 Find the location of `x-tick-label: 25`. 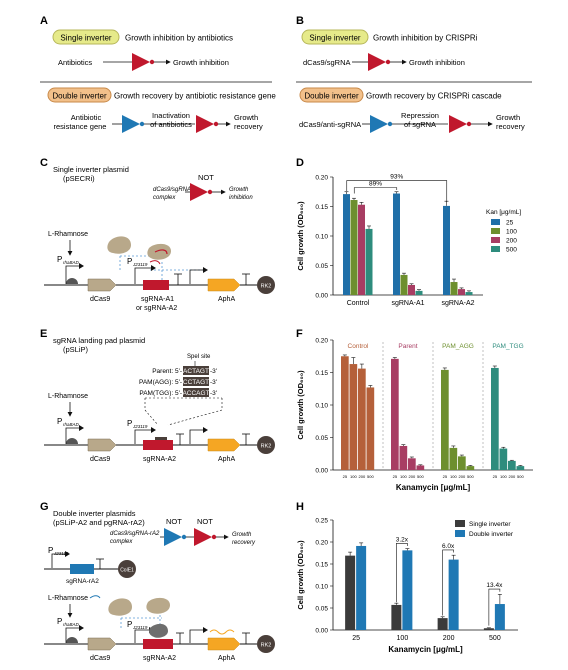

x-tick-label: 25 is located at coordinates (395, 476).